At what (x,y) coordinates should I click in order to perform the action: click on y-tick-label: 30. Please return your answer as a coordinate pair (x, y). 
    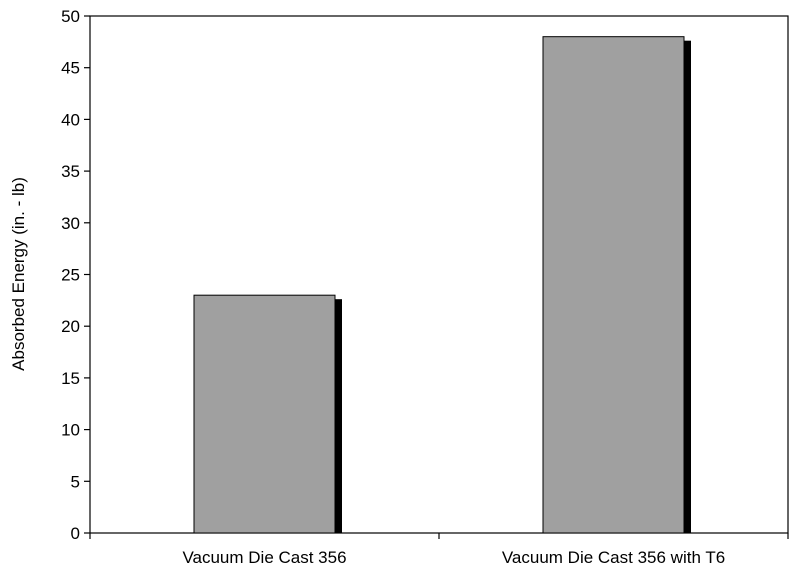
    Looking at the image, I should click on (70, 223).